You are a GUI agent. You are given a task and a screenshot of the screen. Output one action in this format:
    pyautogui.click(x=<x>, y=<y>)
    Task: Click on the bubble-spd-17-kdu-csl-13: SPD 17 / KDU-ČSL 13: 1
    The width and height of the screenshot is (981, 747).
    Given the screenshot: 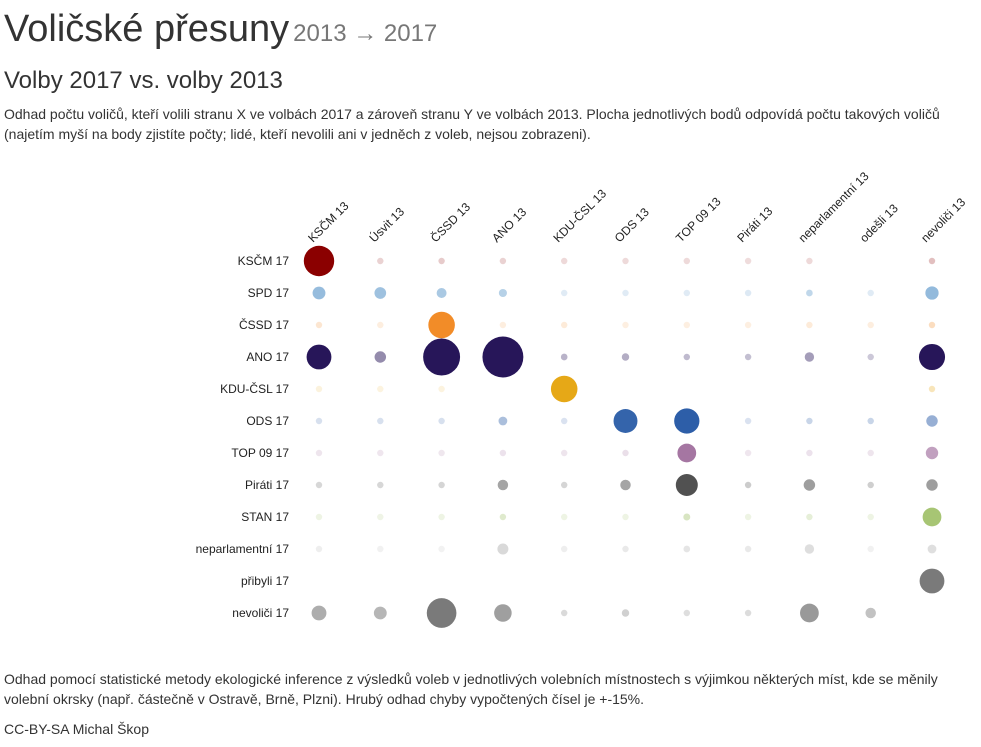 What is the action you would take?
    pyautogui.click(x=564, y=293)
    